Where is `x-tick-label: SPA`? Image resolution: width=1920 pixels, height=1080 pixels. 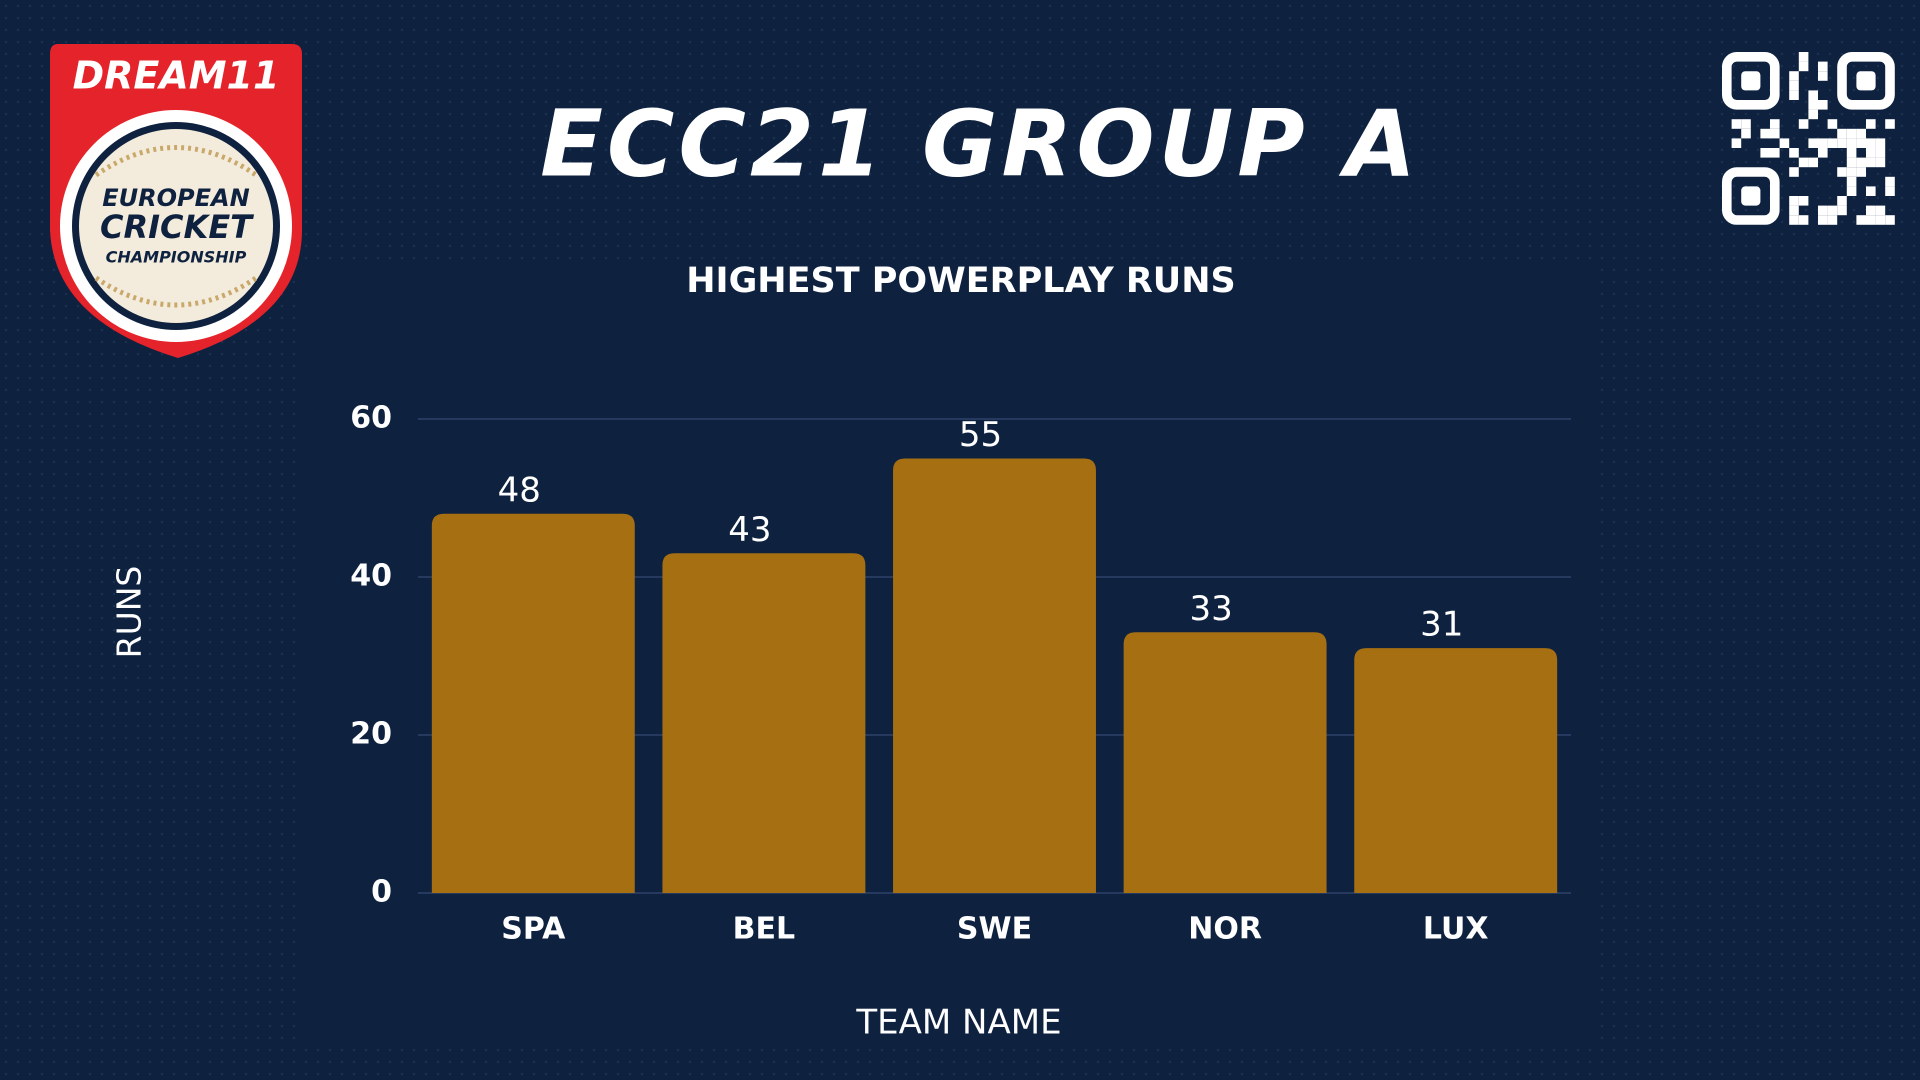
x-tick-label: SPA is located at coordinates (533, 929).